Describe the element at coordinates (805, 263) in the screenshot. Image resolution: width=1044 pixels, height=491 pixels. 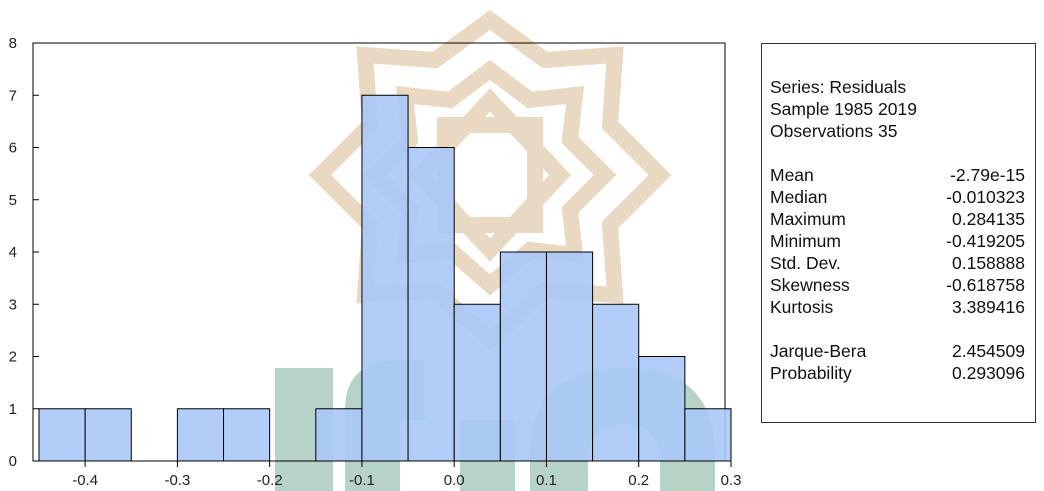
I see `stat-label: Std. Dev.` at that location.